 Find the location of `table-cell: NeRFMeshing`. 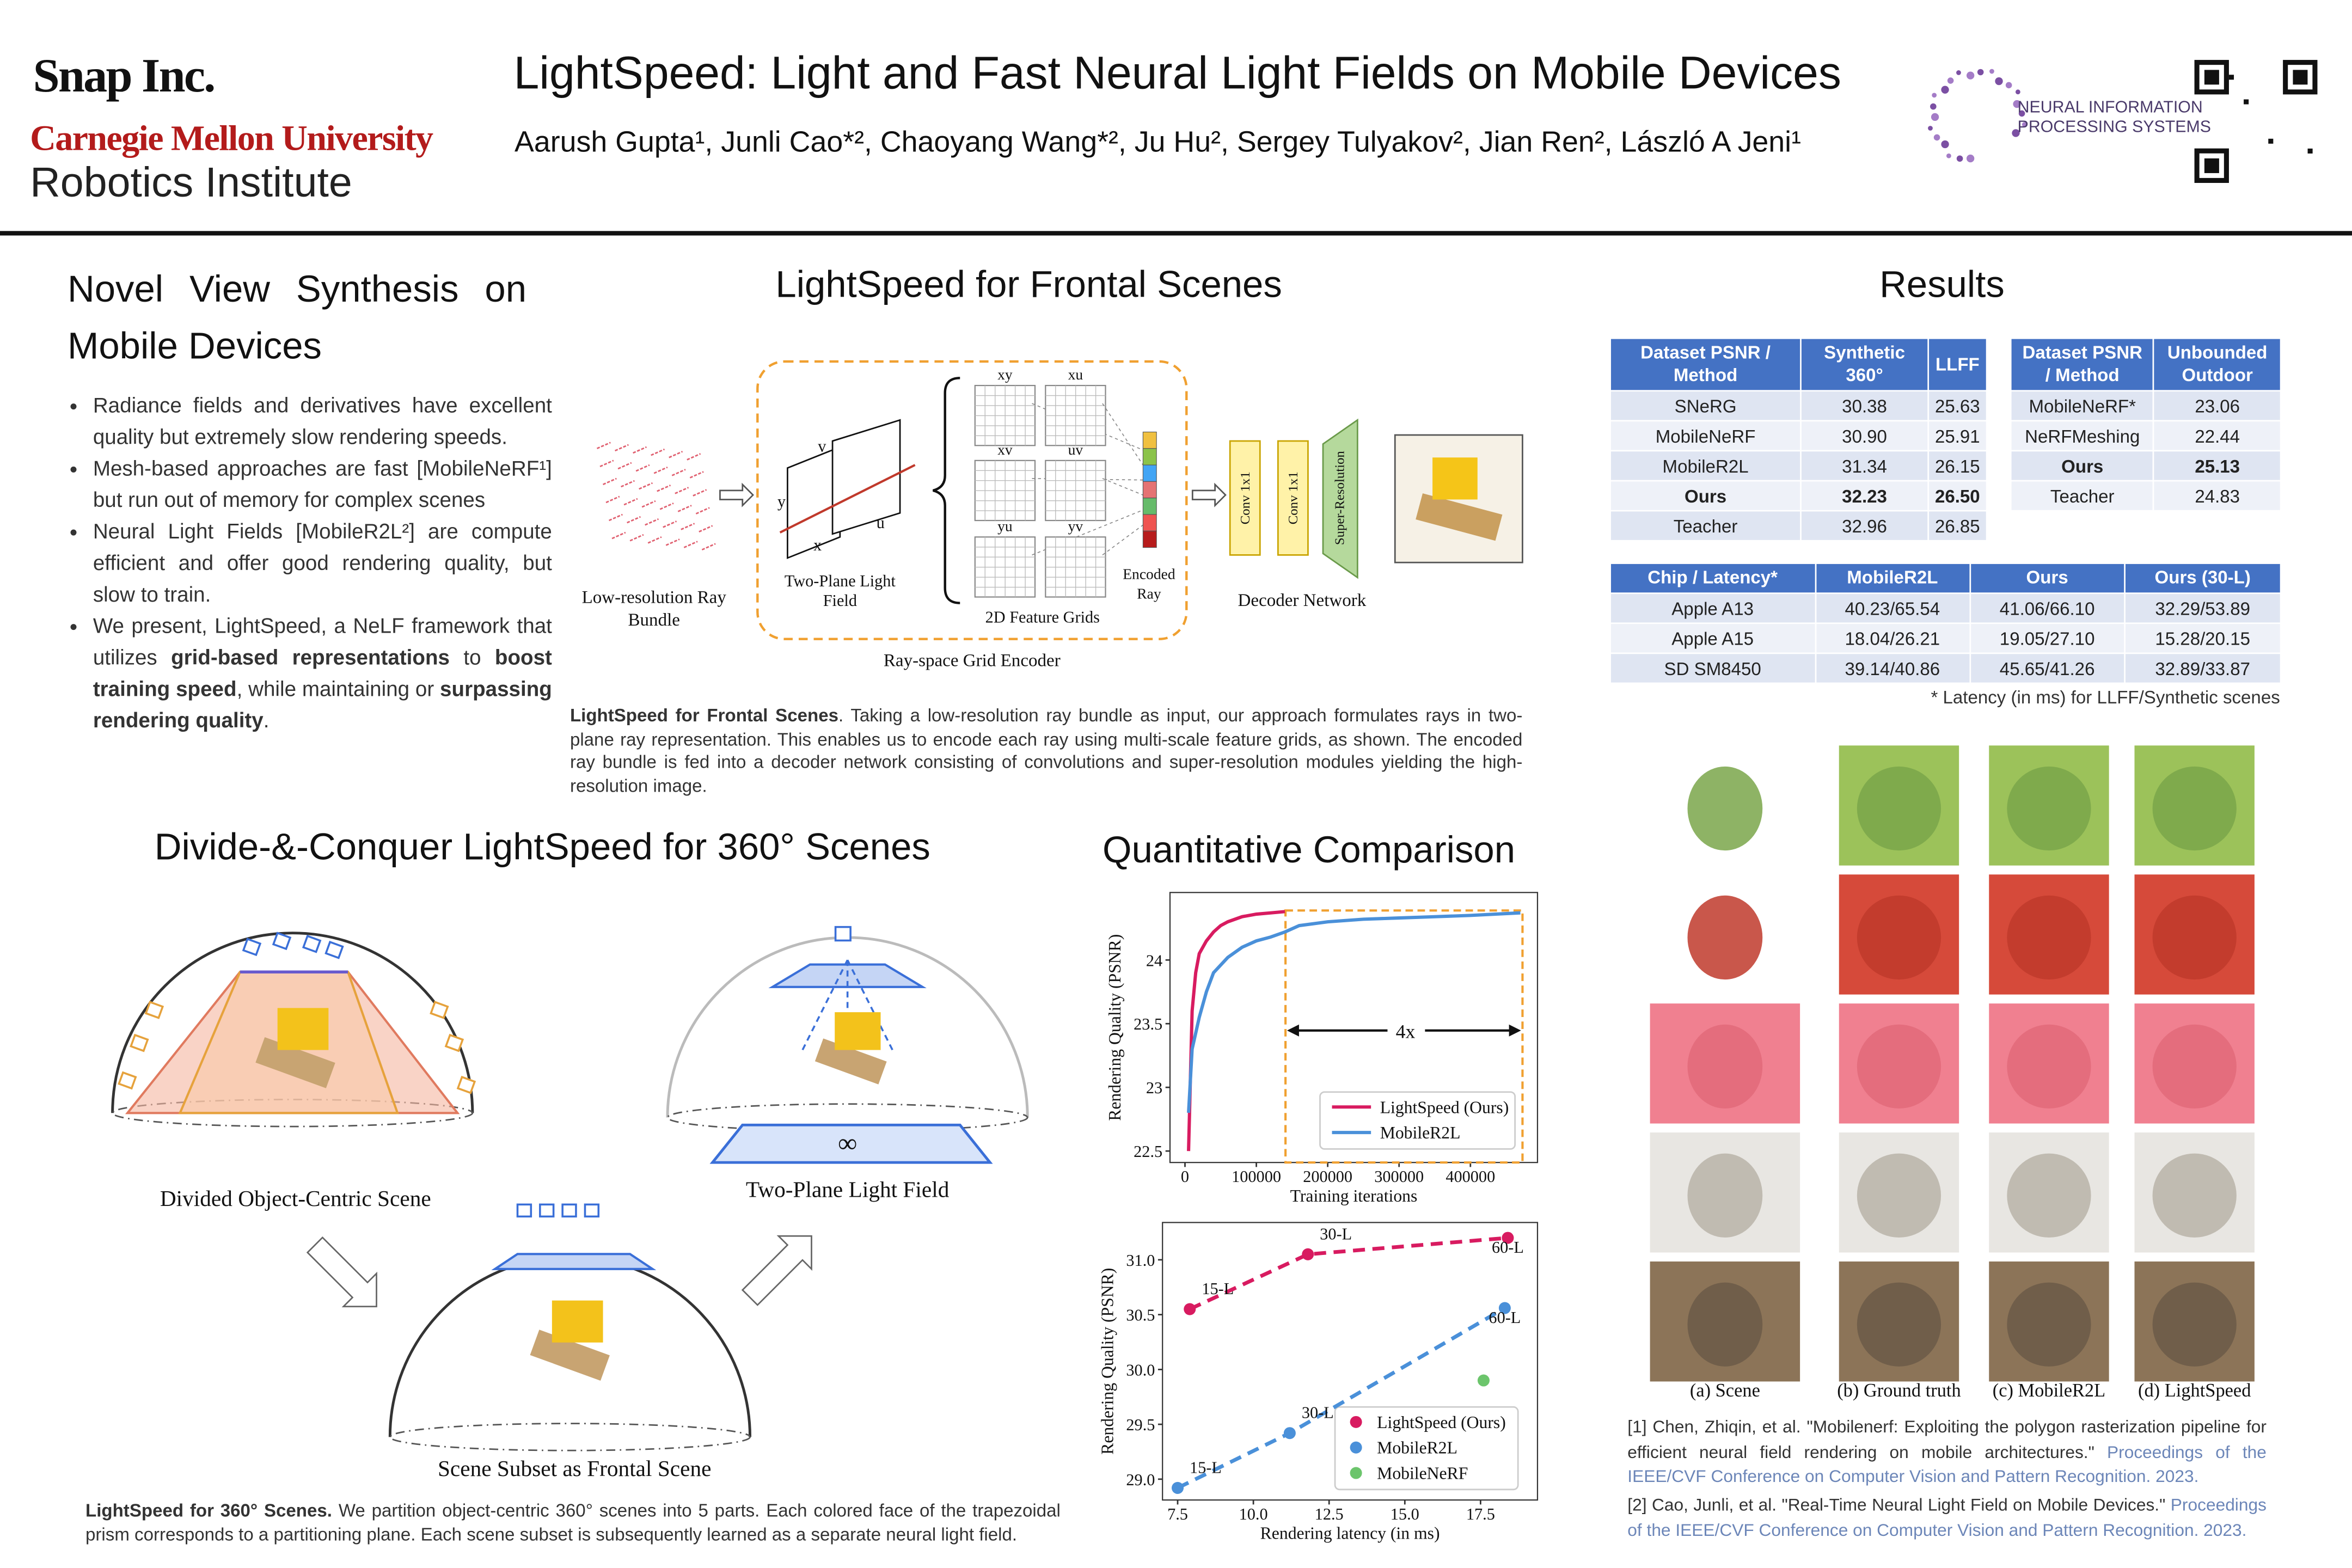

table-cell: NeRFMeshing is located at coordinates (2082, 435).